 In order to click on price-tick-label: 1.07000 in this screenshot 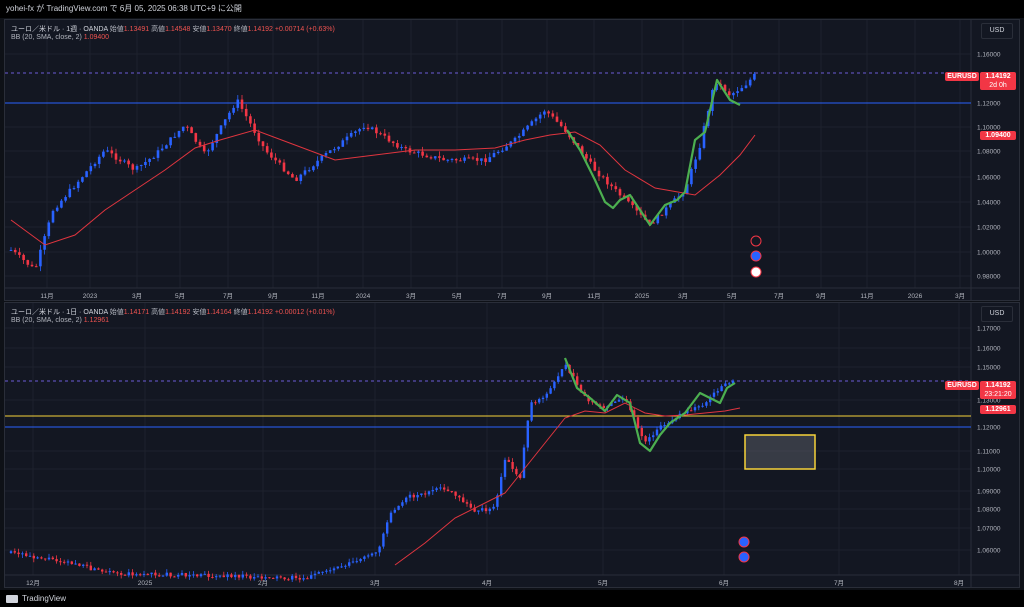, I will do `click(989, 529)`.